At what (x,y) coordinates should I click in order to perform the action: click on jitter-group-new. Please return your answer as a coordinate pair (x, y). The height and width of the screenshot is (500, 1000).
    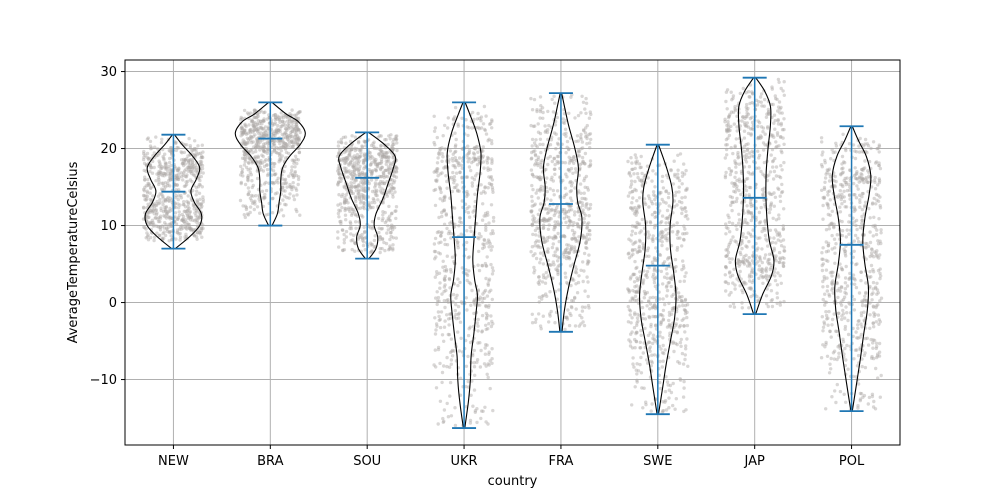
    Looking at the image, I should click on (173, 189).